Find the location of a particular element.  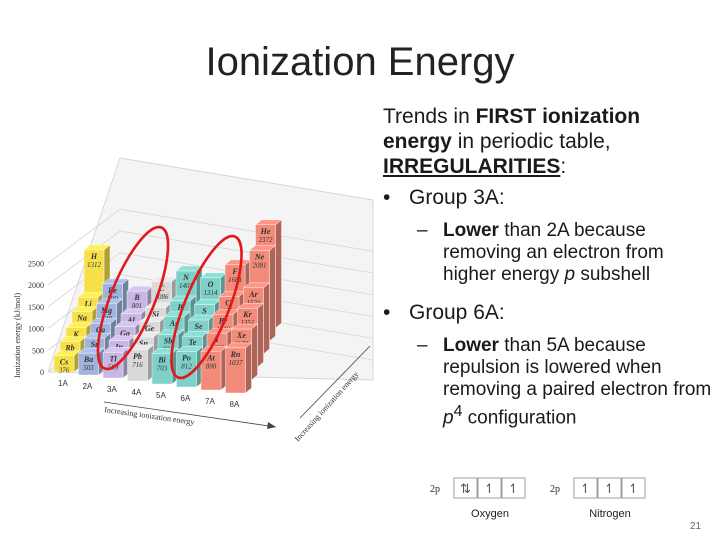

orbital-element-name: Oxygen is located at coordinates (490, 514).